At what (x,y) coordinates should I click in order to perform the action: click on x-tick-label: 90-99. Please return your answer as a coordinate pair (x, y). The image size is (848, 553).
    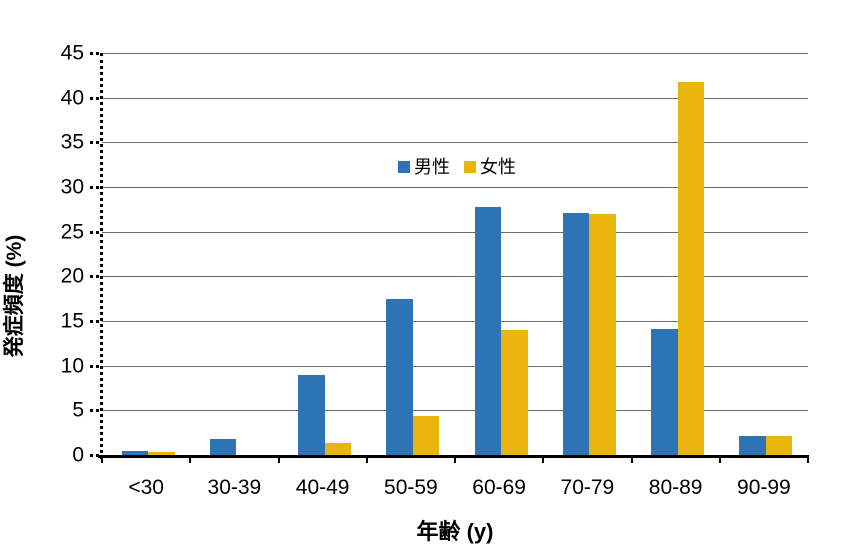
    Looking at the image, I should click on (764, 487).